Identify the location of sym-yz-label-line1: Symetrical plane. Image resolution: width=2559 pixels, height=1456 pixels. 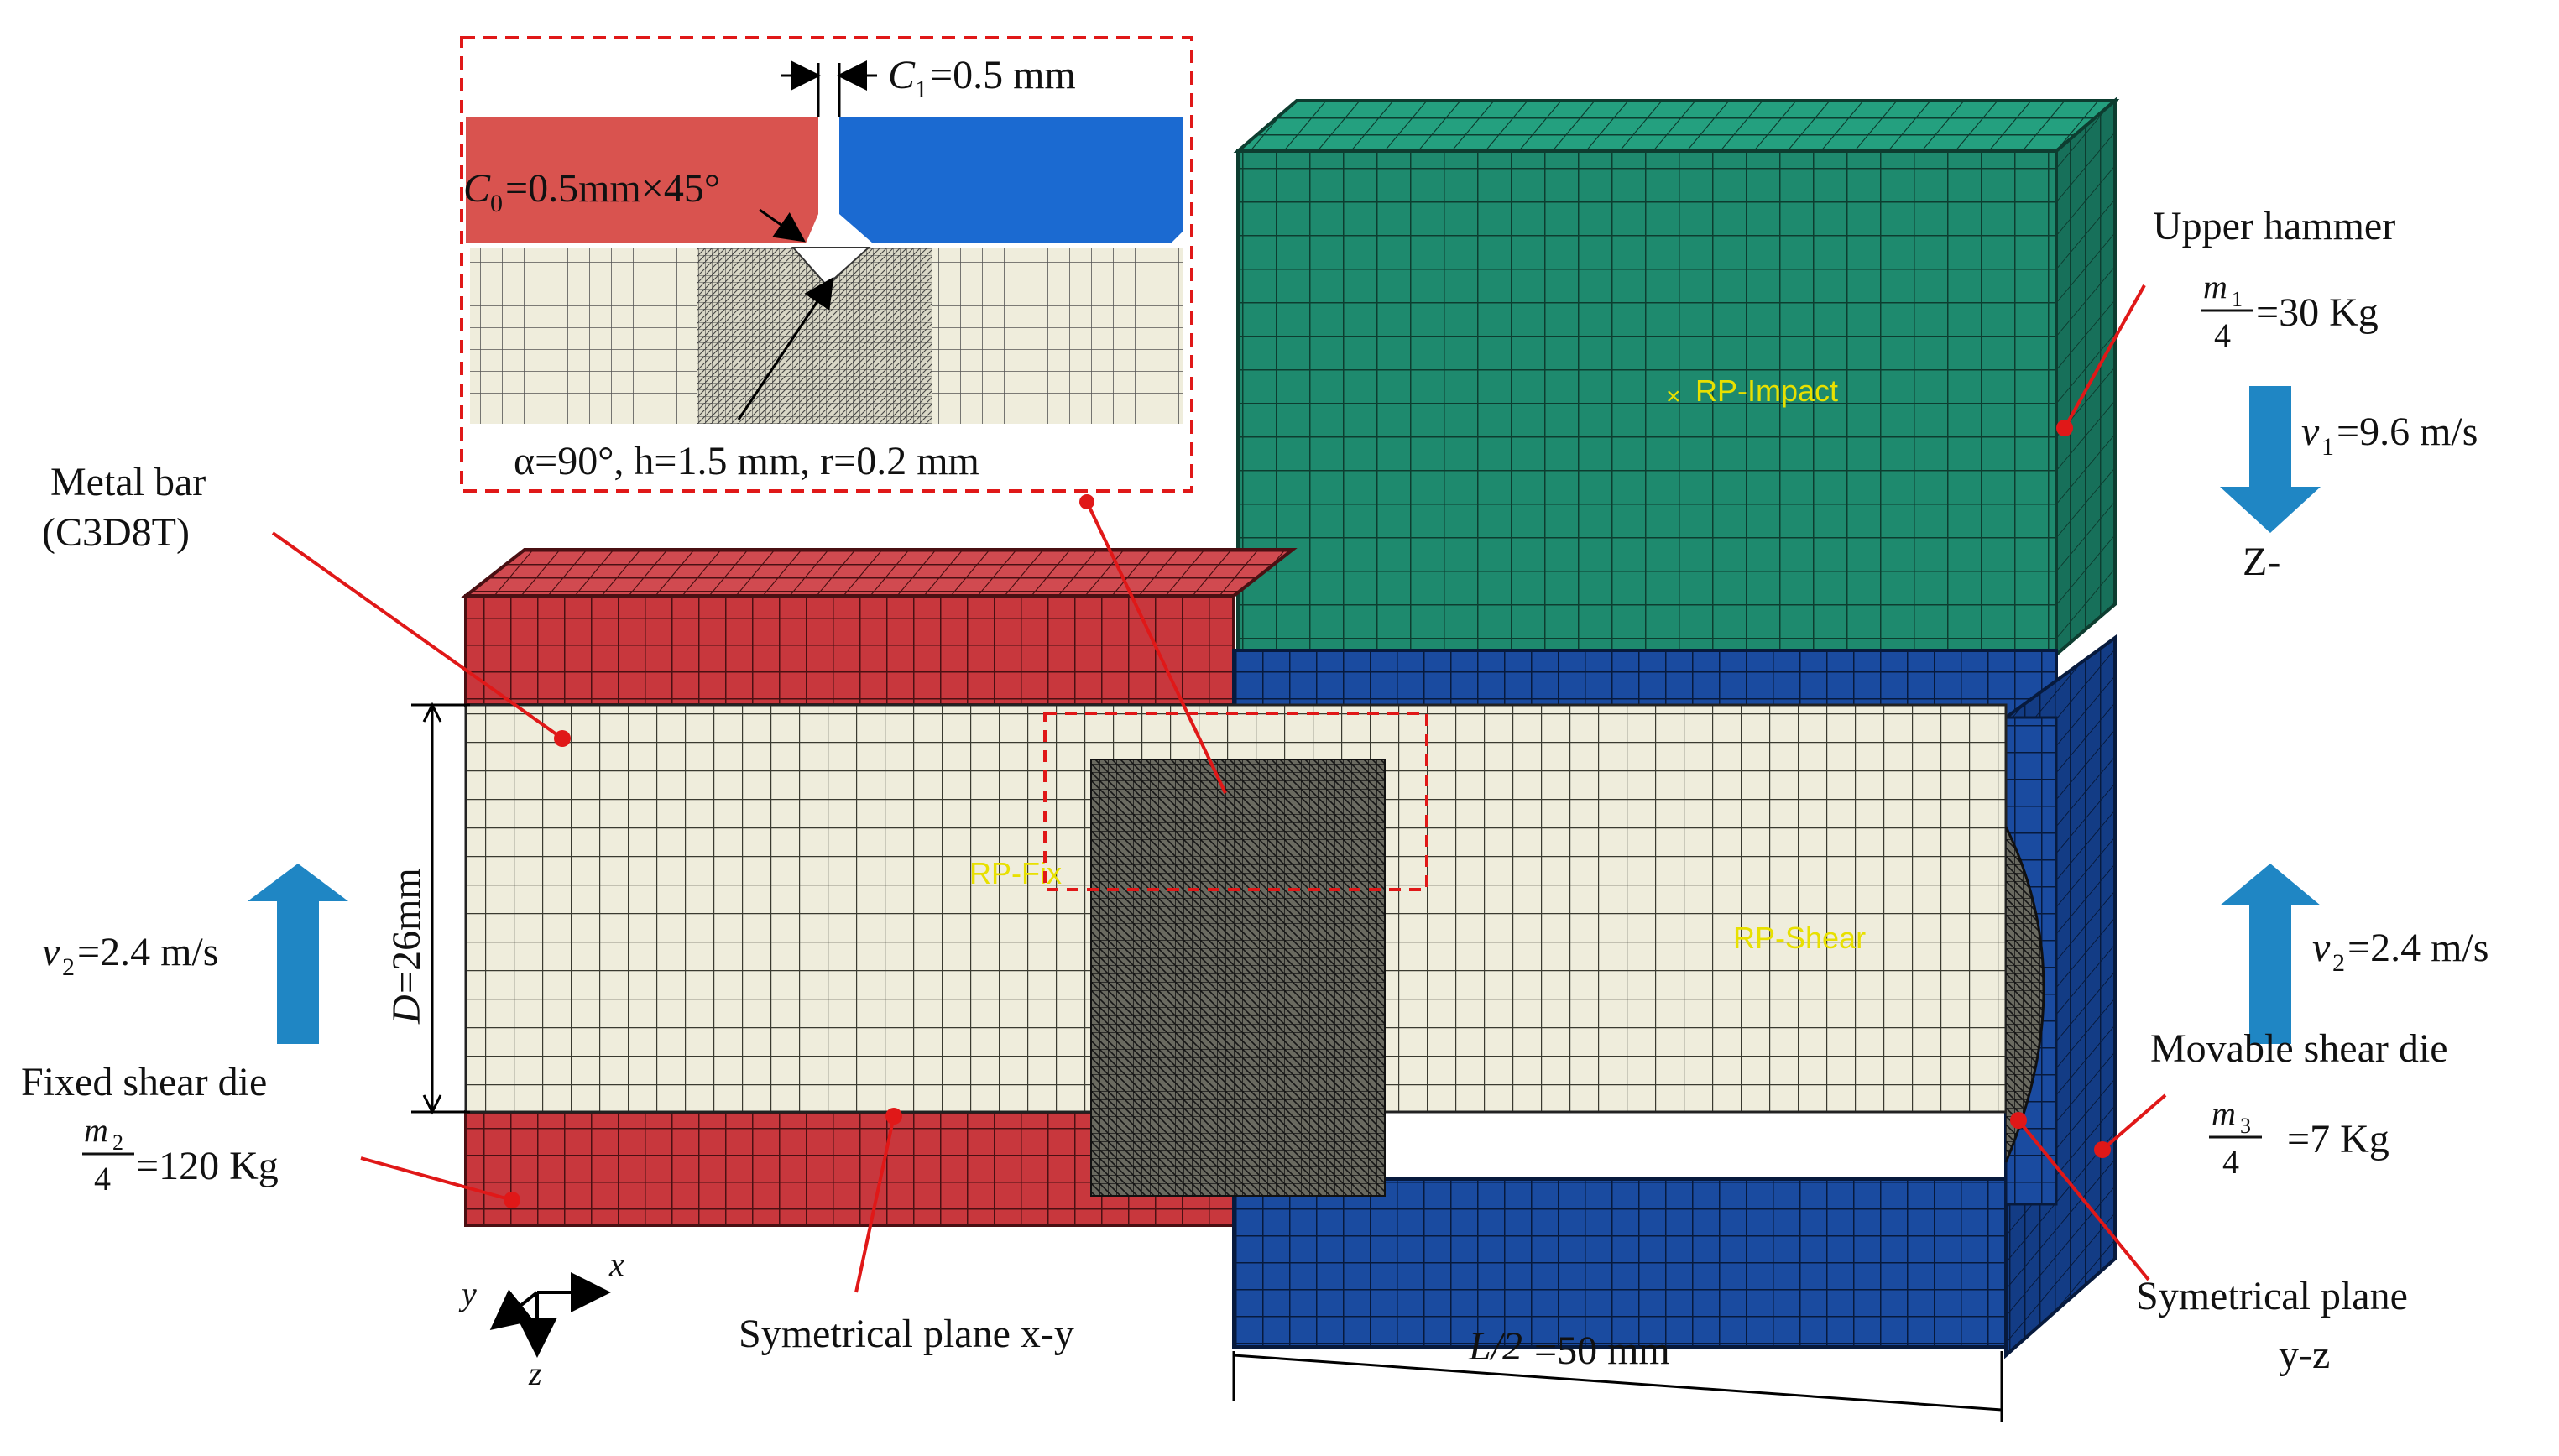
(2272, 1296).